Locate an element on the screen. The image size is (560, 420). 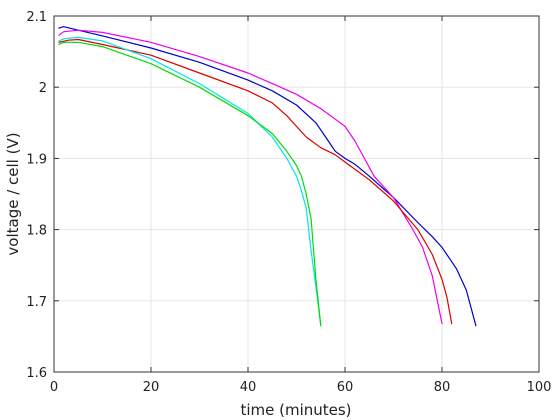
x-tick-label: 60 is located at coordinates (345, 387).